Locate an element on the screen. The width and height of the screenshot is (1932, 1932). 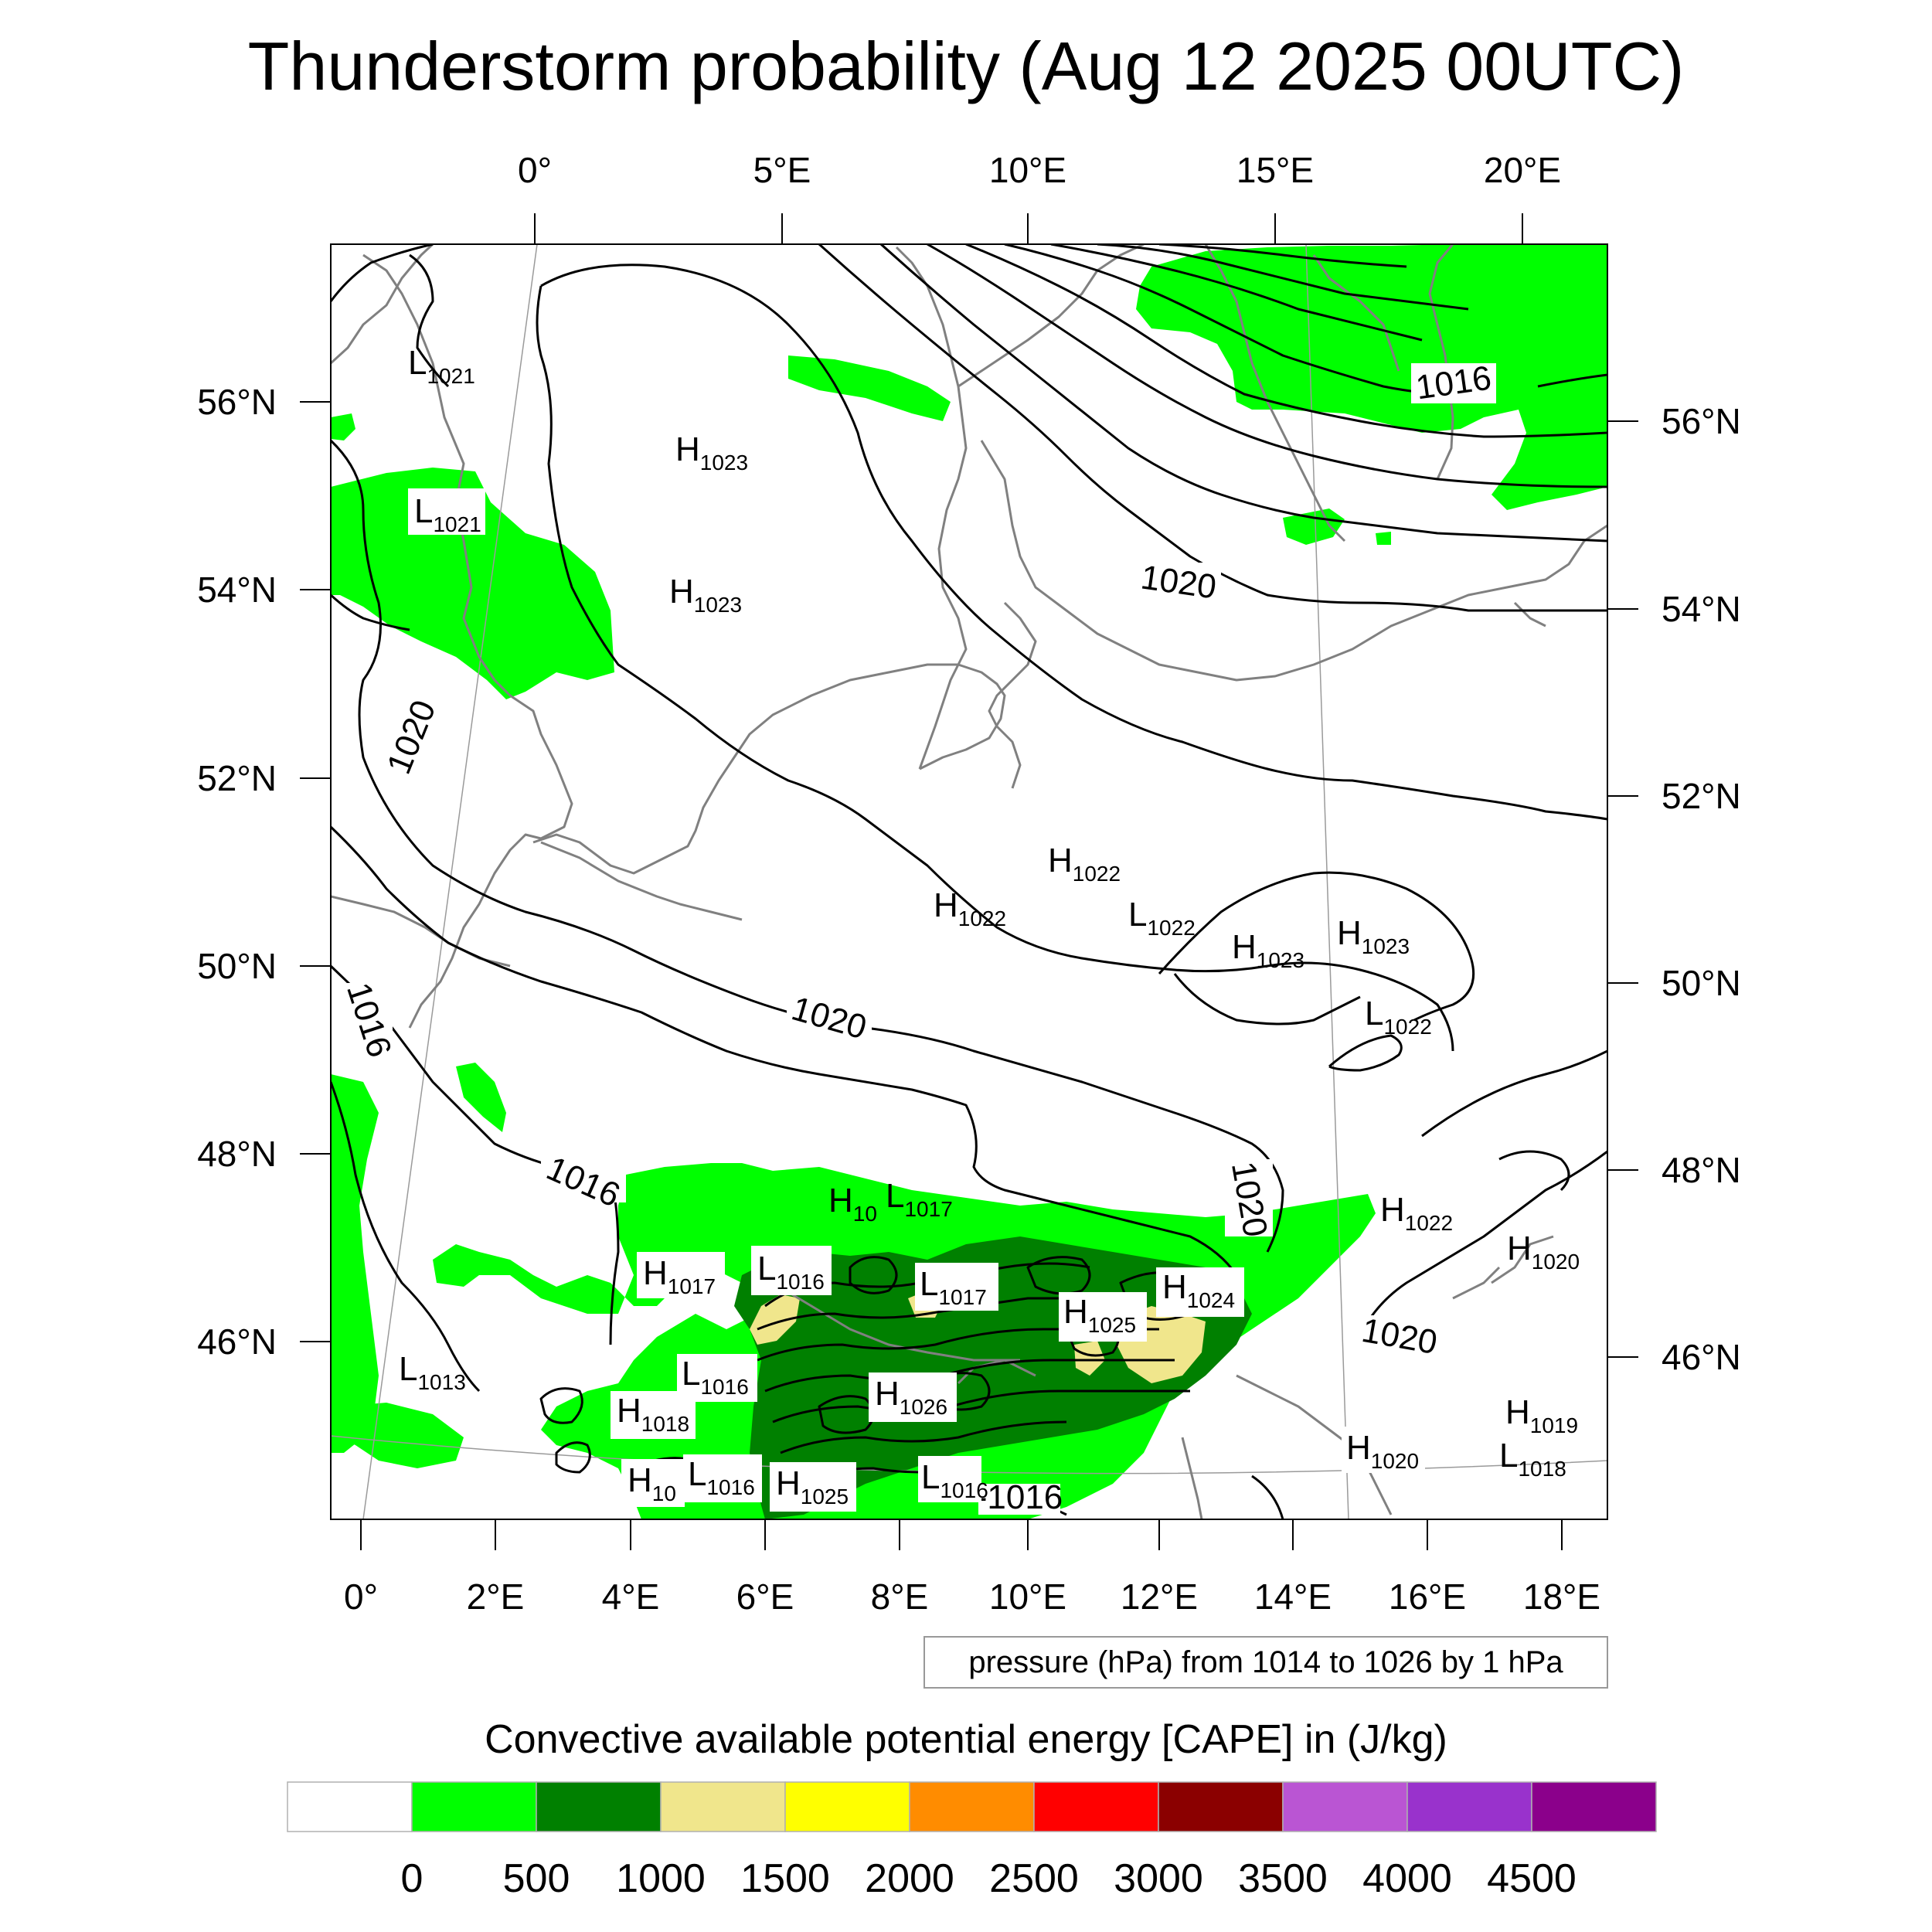
svg-text: -1016 is located at coordinates (1020, 1497).